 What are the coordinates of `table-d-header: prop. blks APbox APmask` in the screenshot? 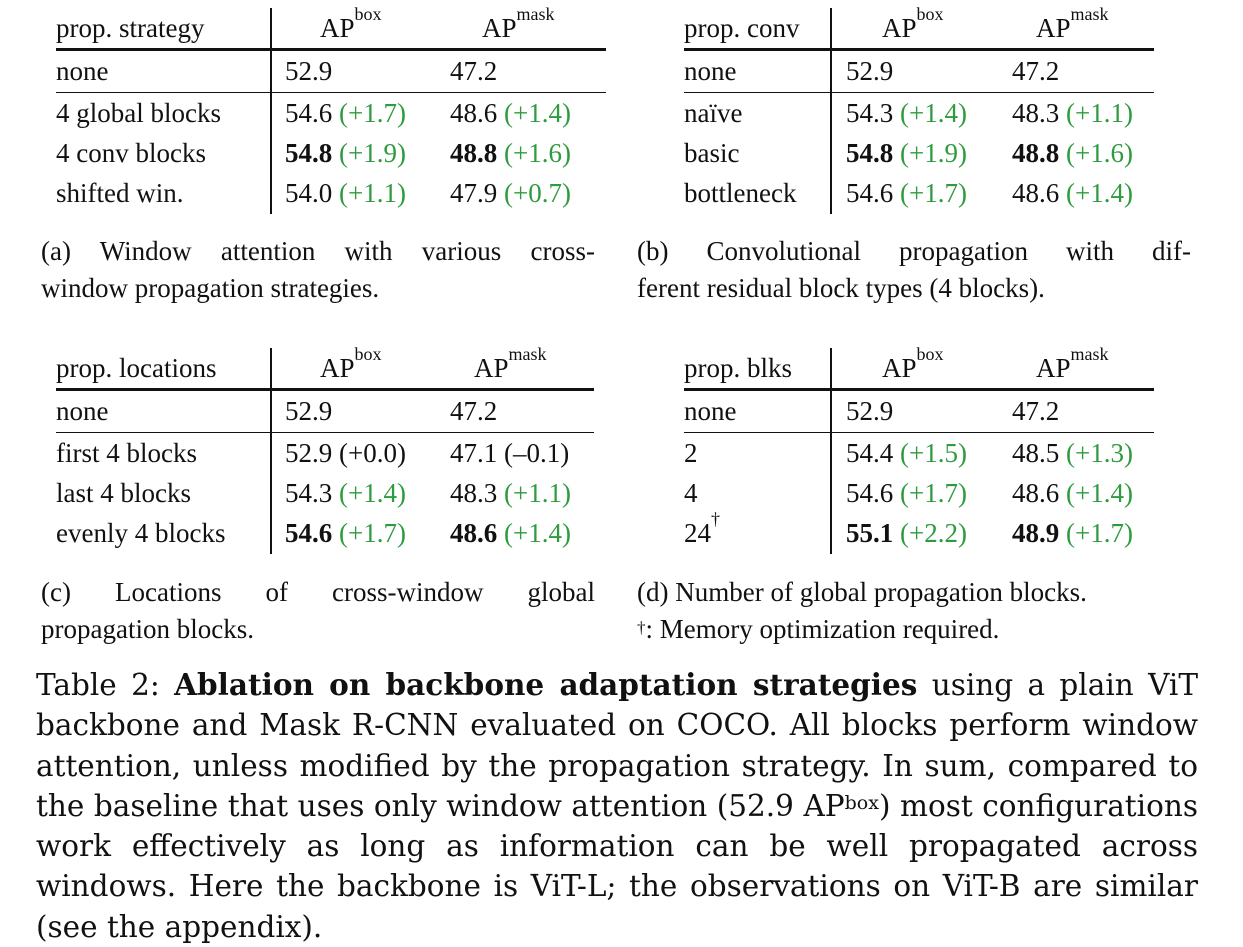 It's located at (919, 366).